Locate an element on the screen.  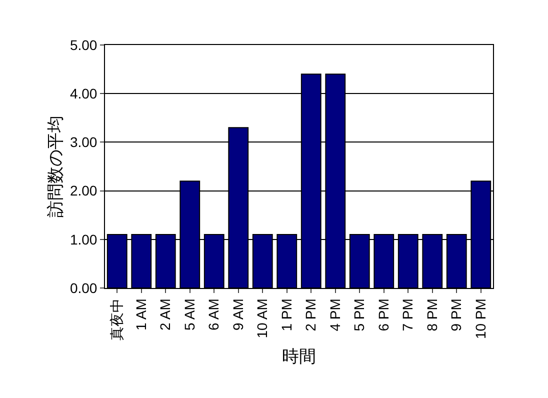
x-tick-label: 8 PM is located at coordinates (432, 315).